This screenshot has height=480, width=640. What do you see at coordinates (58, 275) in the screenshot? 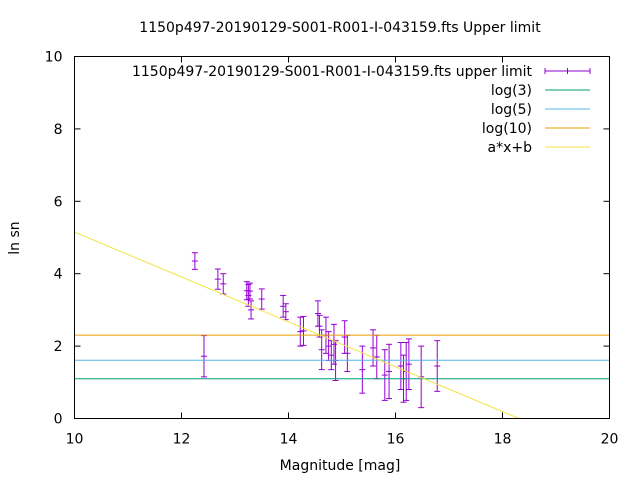
I see `y-tick-label: 4` at bounding box center [58, 275].